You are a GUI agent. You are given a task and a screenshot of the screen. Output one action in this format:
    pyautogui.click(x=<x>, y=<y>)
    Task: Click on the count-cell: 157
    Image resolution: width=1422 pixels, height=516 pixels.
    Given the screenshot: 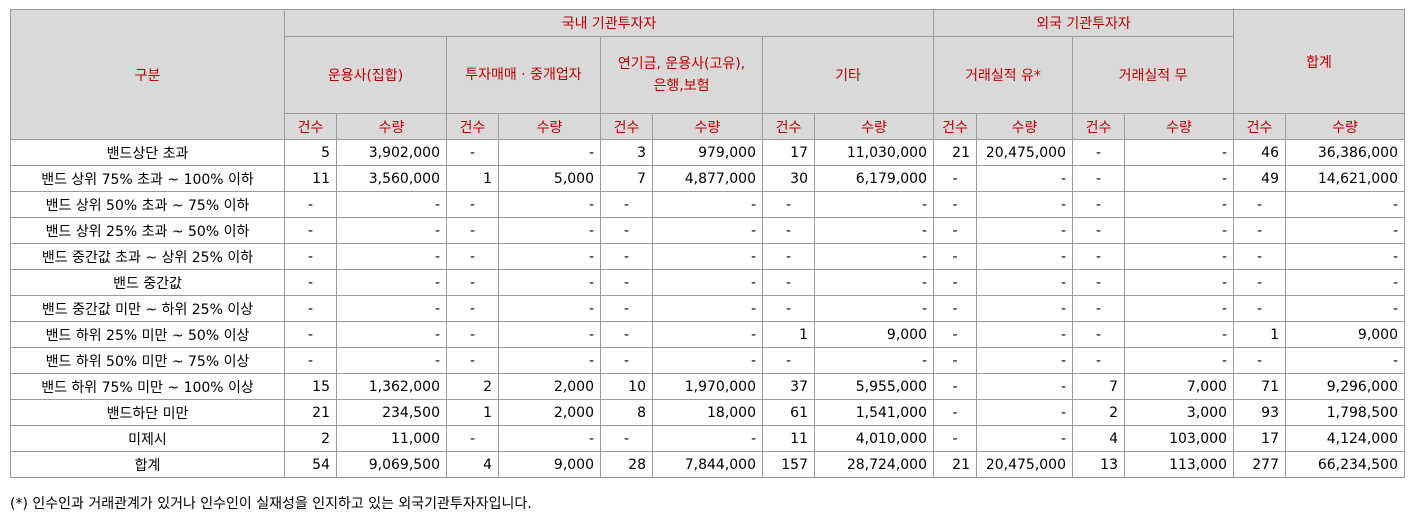 What is the action you would take?
    pyautogui.click(x=788, y=464)
    